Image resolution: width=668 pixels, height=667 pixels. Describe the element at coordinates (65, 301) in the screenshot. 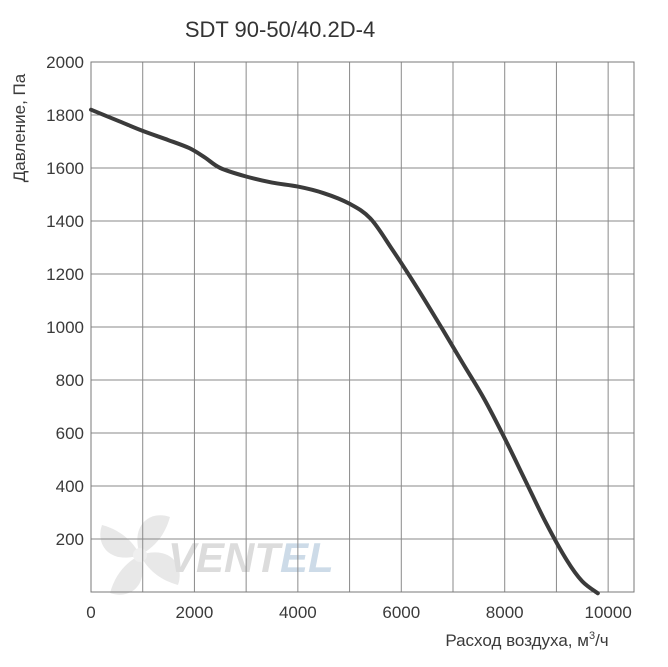

I see `y-axis-ticks: 200 400 600 800 1000 1200 1400 1600 1800 2000` at that location.